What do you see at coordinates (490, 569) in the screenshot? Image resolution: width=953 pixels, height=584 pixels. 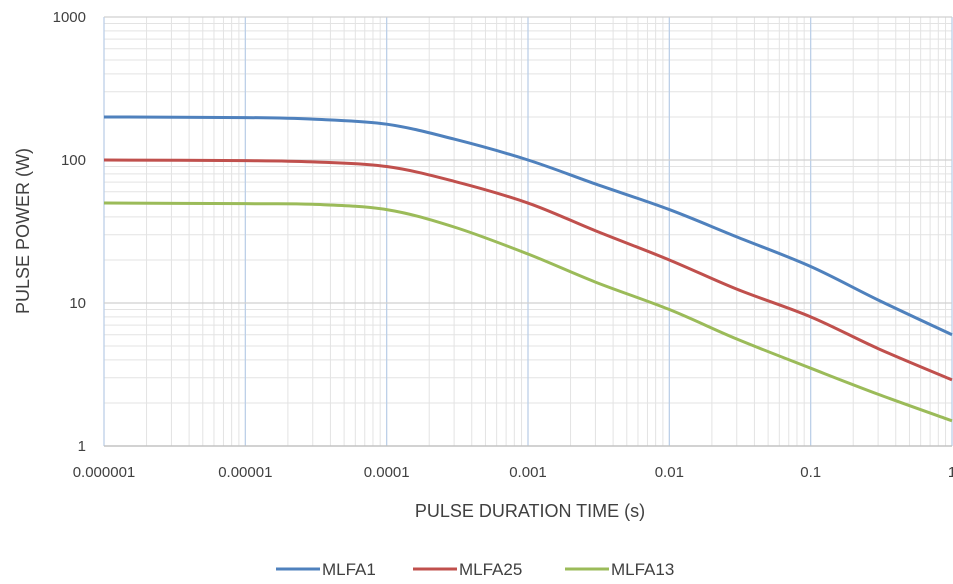 I see `legend-label-mlfa25: MLFA25` at bounding box center [490, 569].